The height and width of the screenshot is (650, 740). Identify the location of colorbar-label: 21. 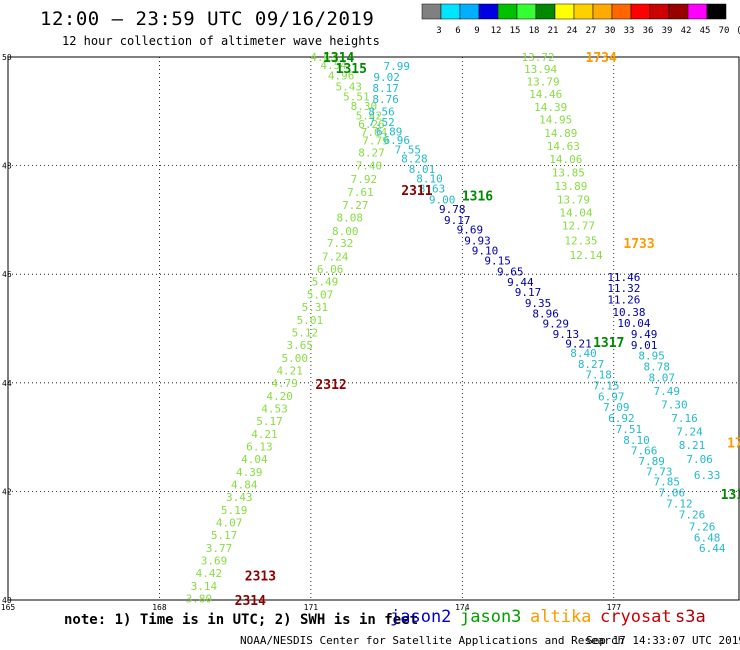
(553, 31).